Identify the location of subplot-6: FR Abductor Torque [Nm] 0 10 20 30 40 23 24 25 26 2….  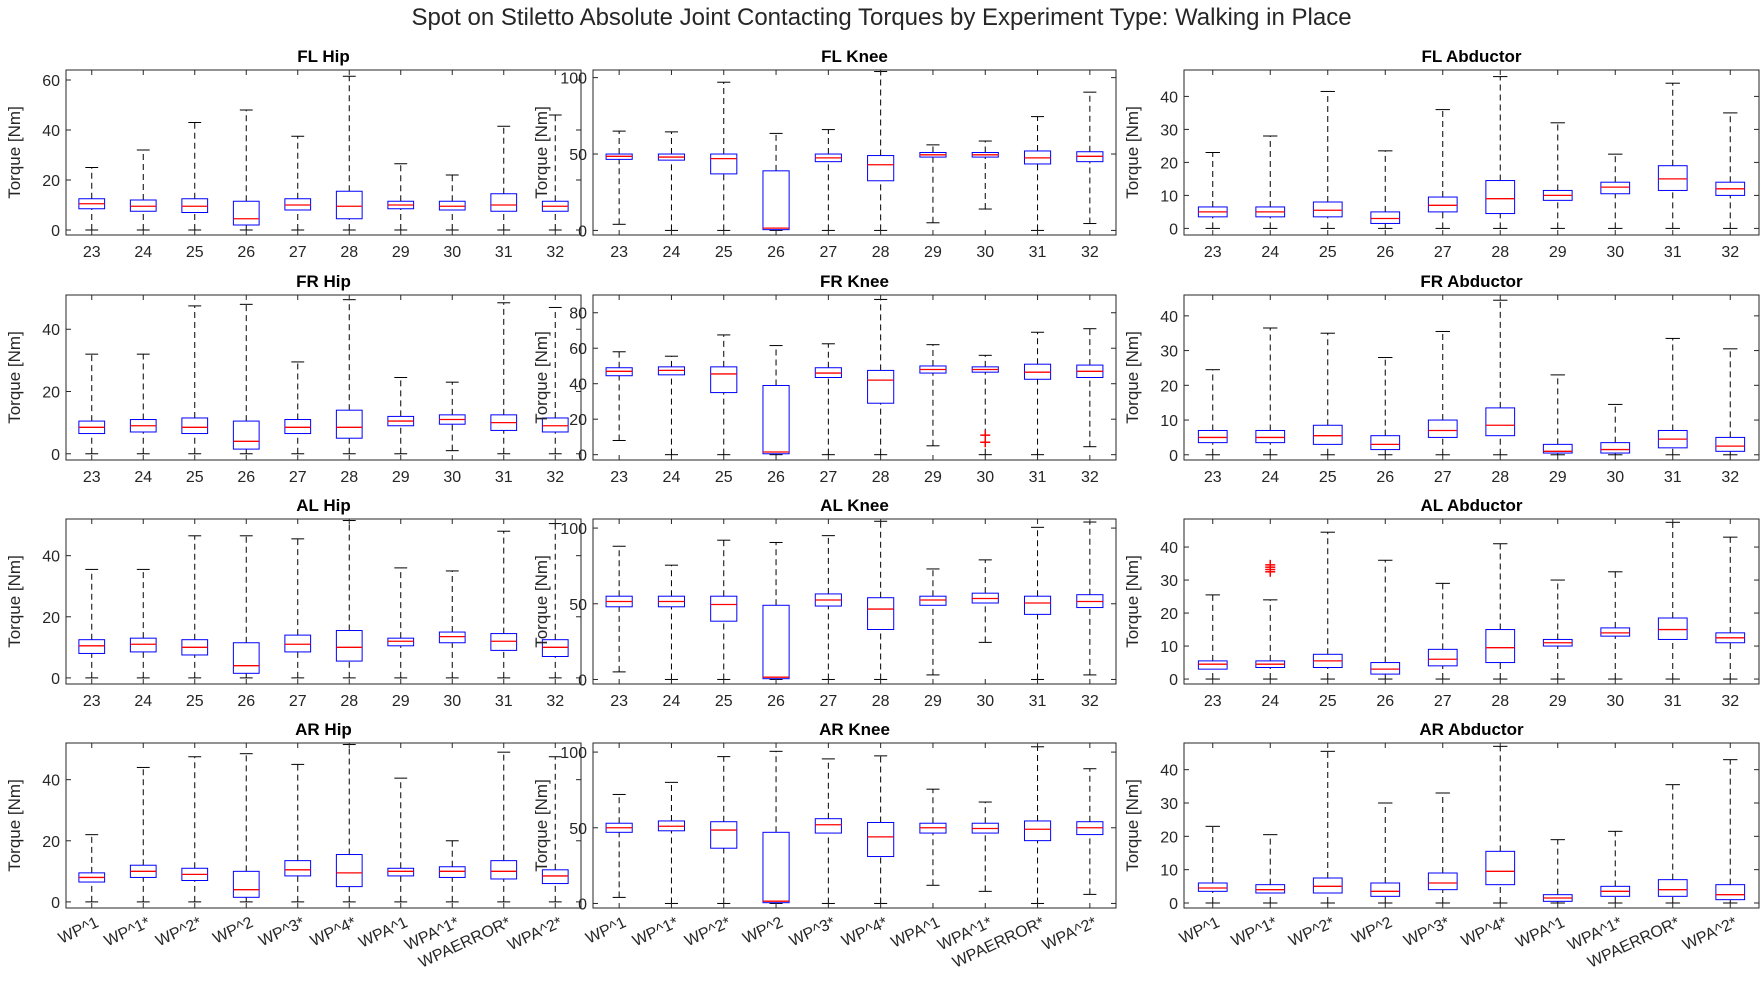
(1441, 379).